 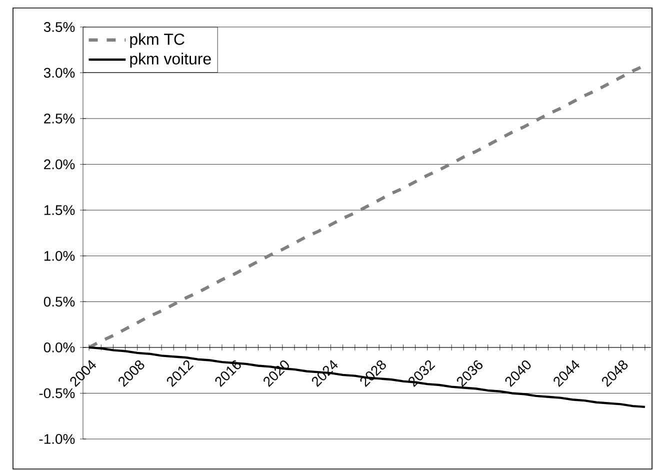 I want to click on legend-label: pkm voiture, so click(x=170, y=60).